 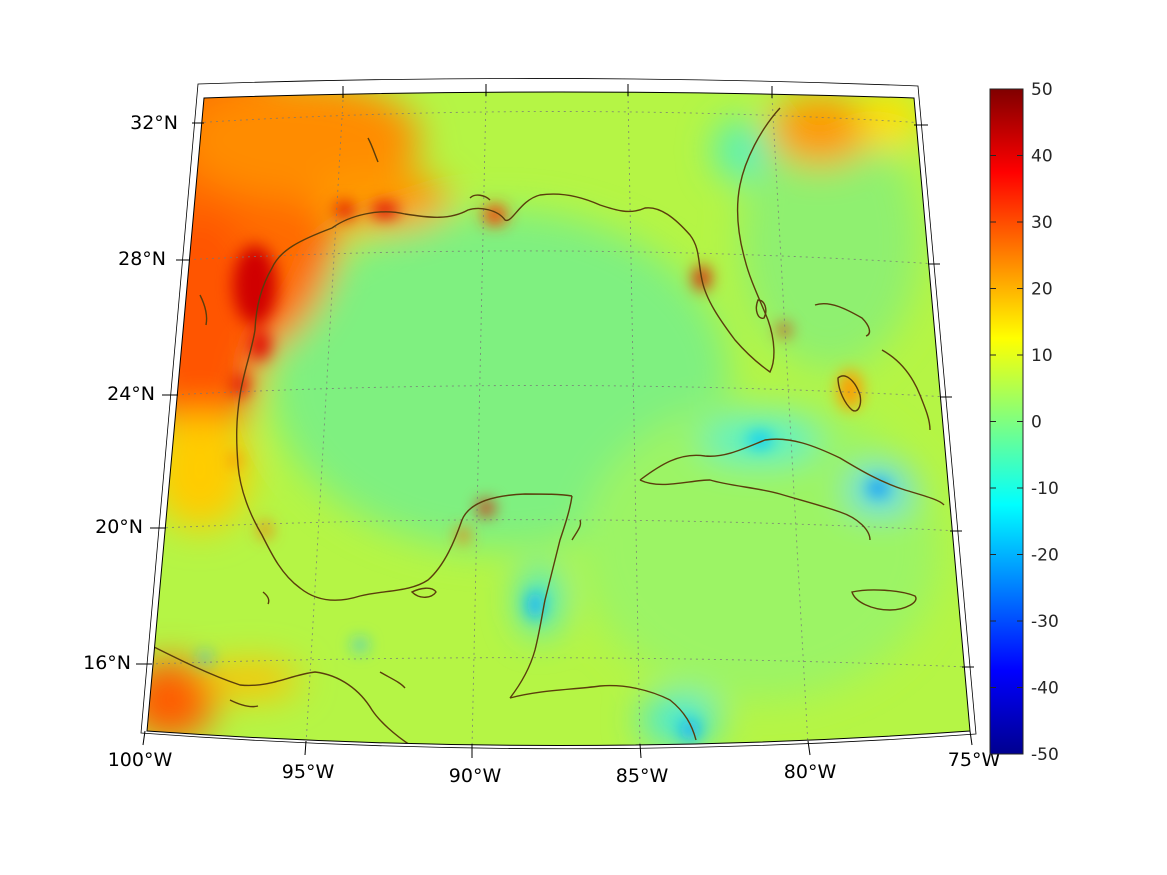 I want to click on colorbar-ticks: 50 40 30 20 10 0 -10 -20 -30 -40 -50, so click(x=1024, y=422).